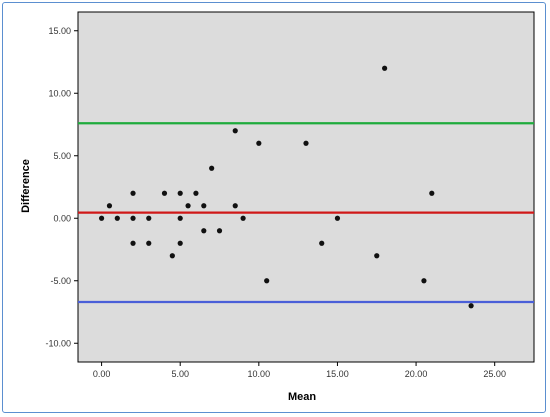  I want to click on y-tick-label: -5.00, so click(60, 281).